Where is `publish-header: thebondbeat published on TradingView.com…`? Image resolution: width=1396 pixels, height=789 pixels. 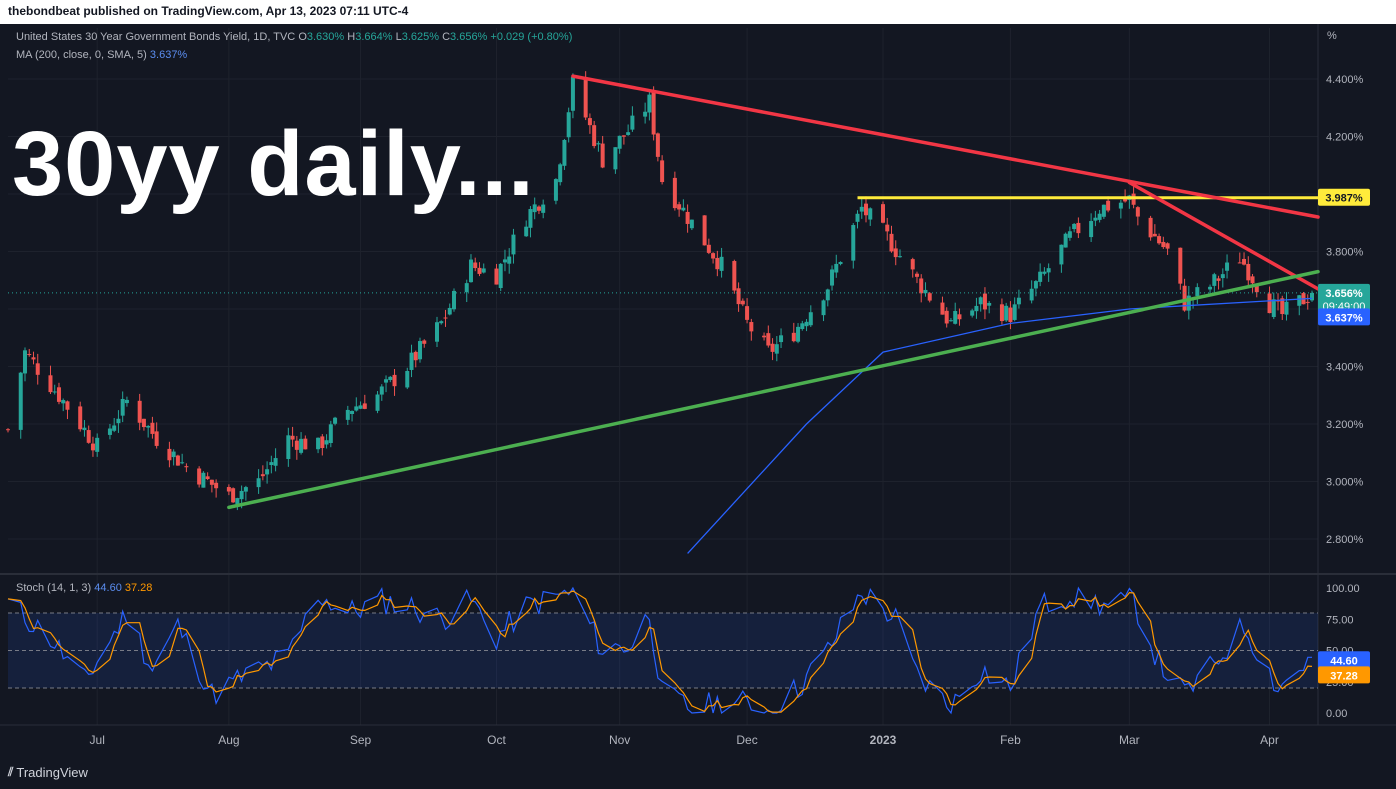 publish-header: thebondbeat published on TradingView.com… is located at coordinates (698, 12).